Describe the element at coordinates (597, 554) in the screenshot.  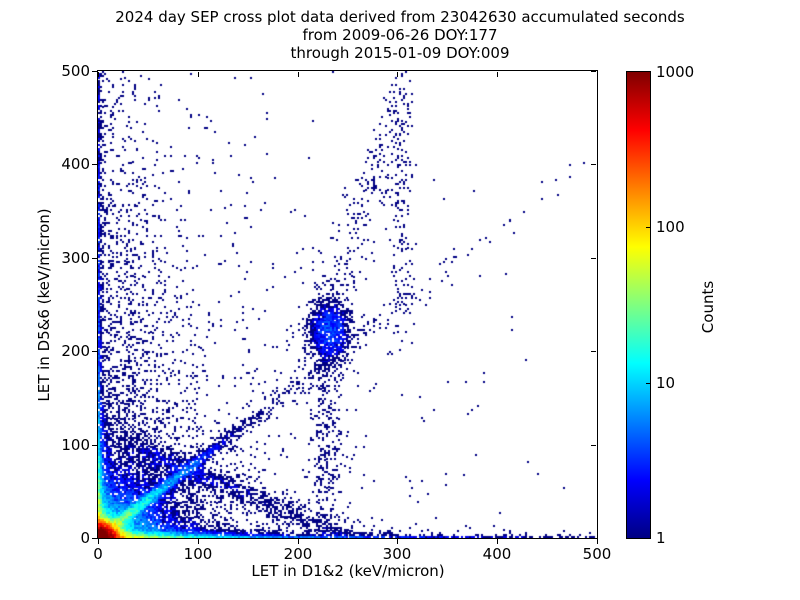
I see `x-tick-label: 500` at that location.